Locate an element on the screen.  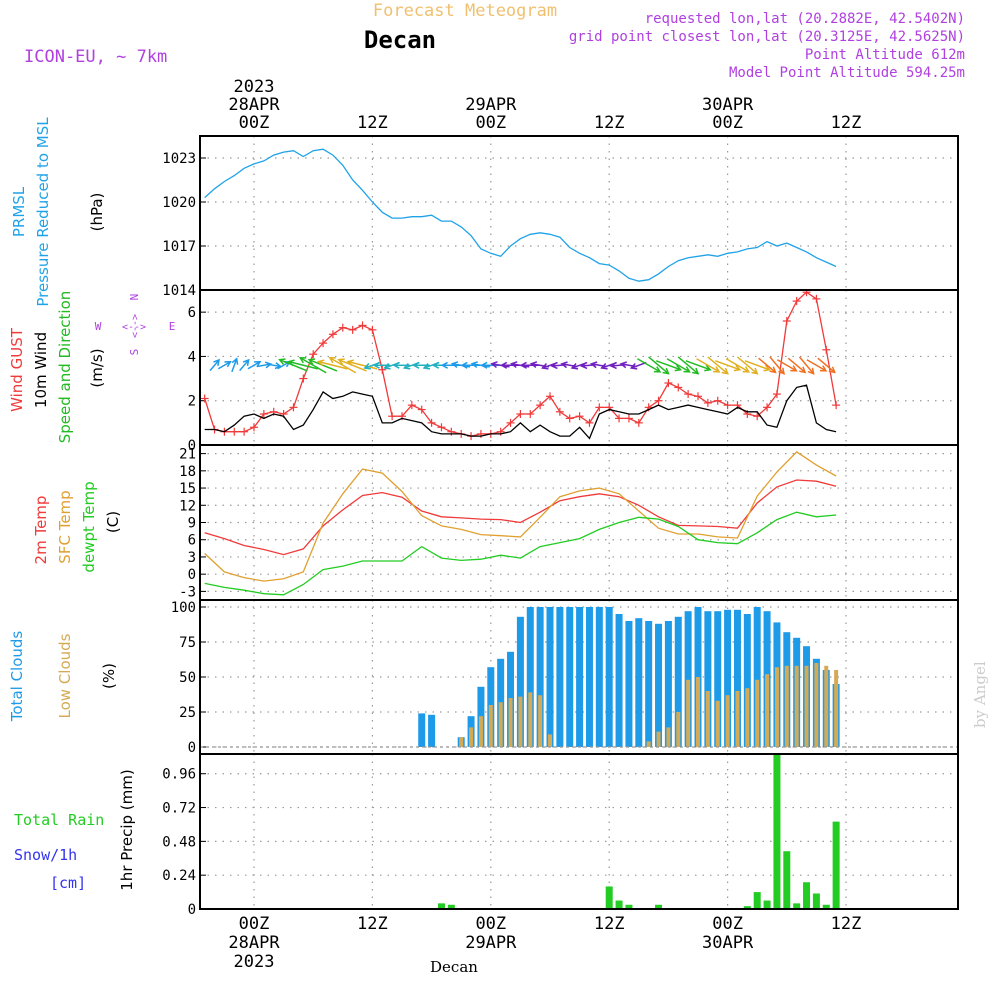
total-clouds-label: Total Clouds is located at coordinates (17, 677).